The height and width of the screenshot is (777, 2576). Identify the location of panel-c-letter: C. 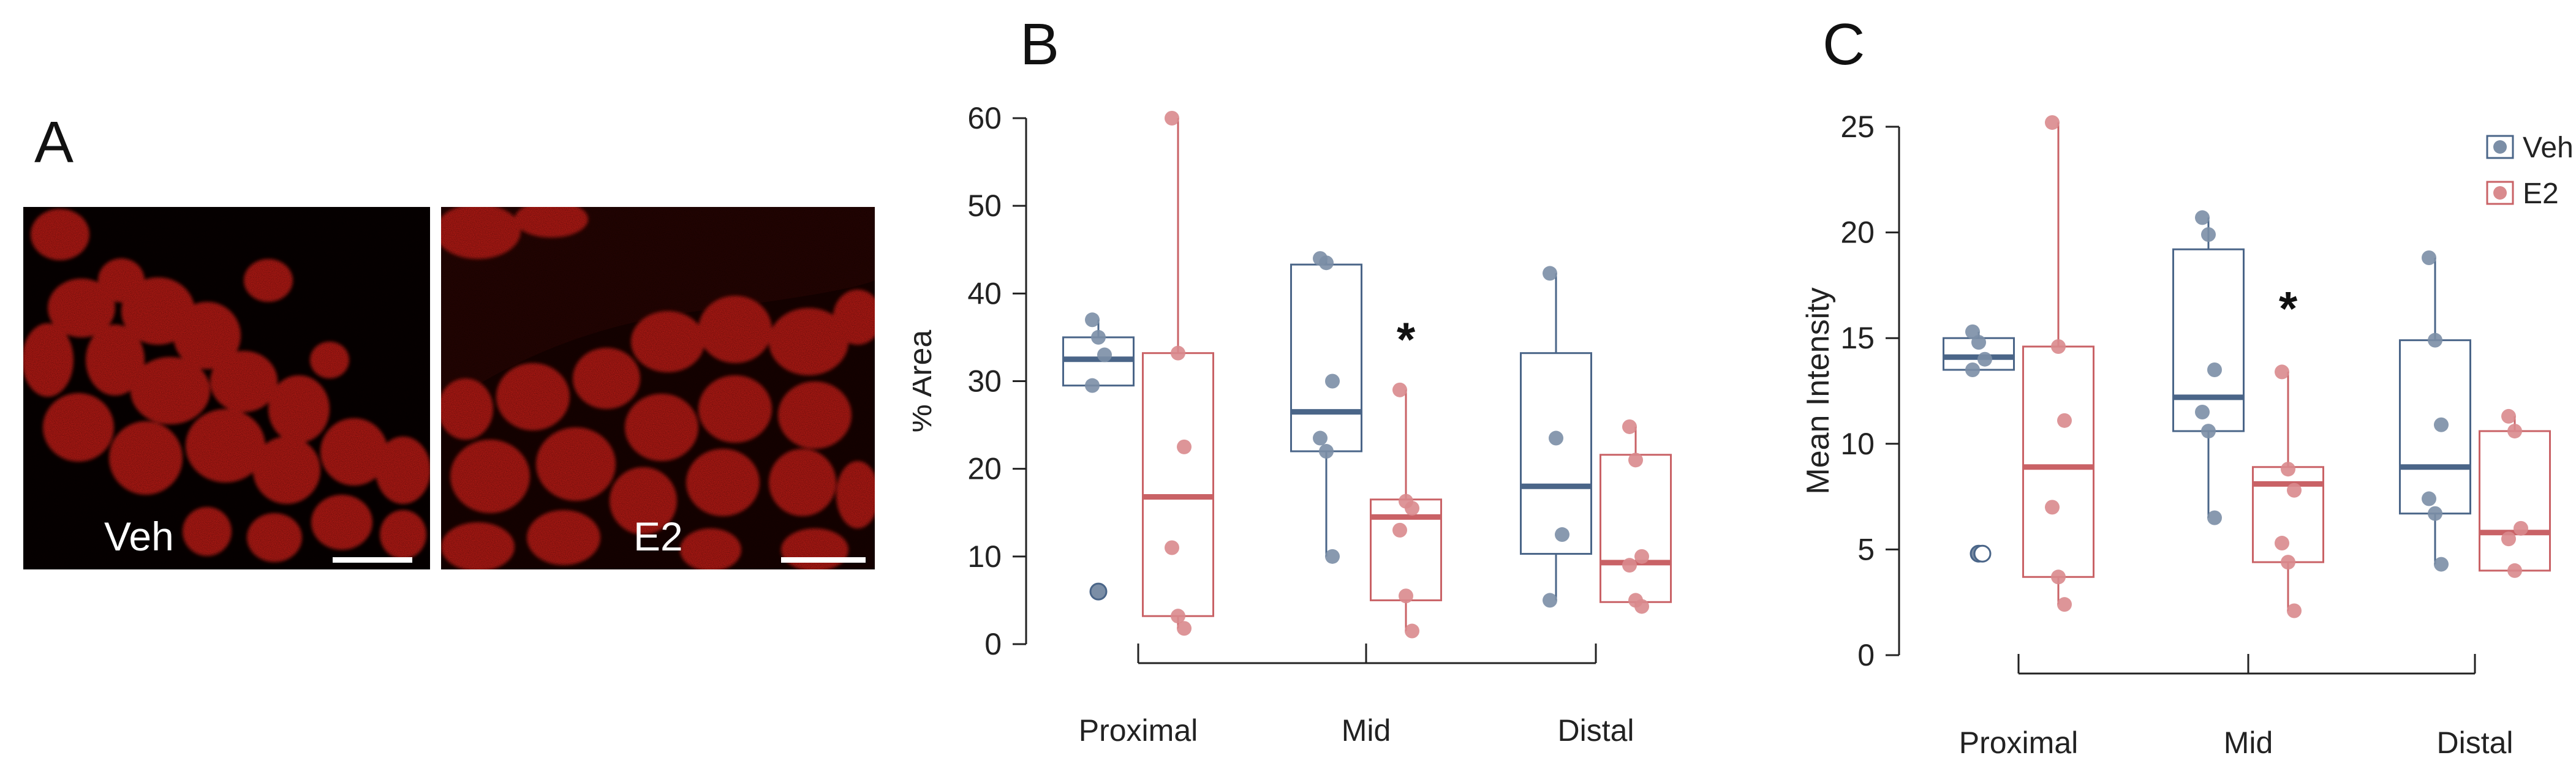
(1843, 44).